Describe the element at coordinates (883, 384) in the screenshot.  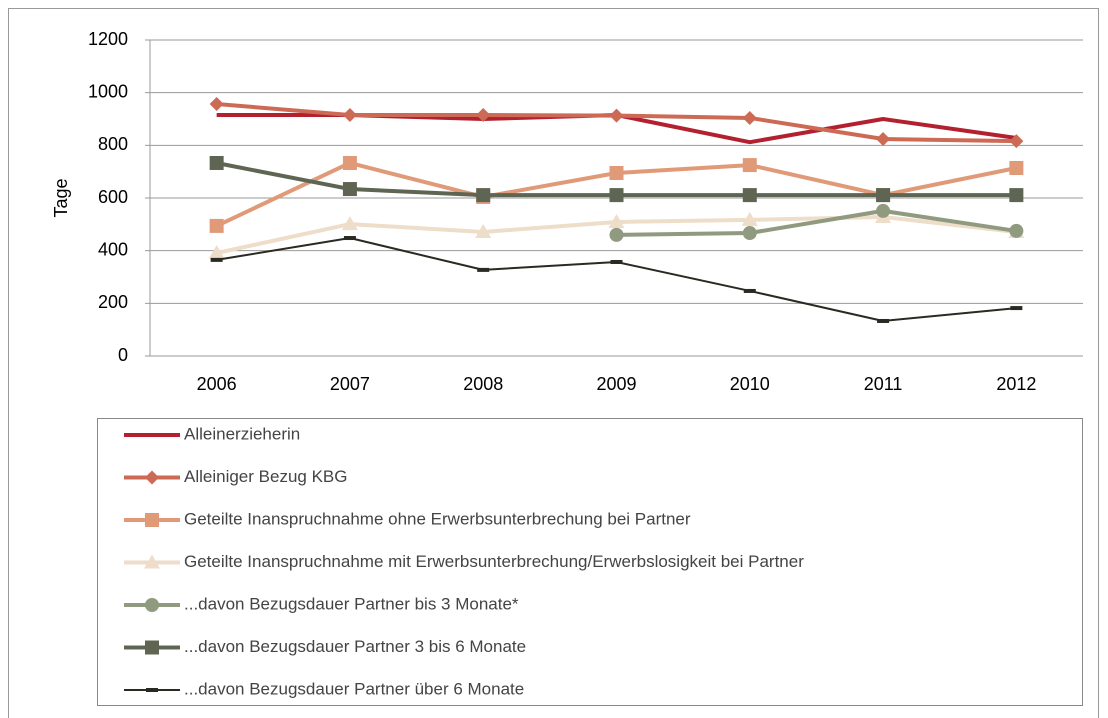
I see `x-tick-label: 2011` at that location.